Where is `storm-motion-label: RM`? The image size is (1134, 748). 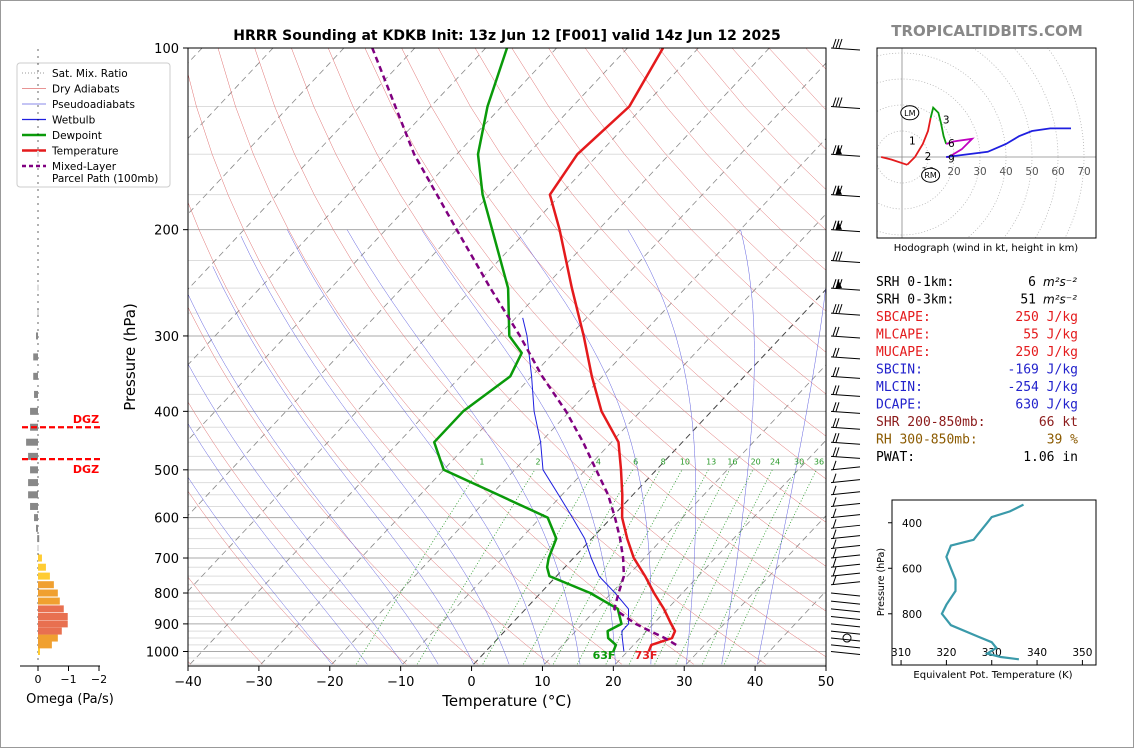 storm-motion-label: RM is located at coordinates (930, 175).